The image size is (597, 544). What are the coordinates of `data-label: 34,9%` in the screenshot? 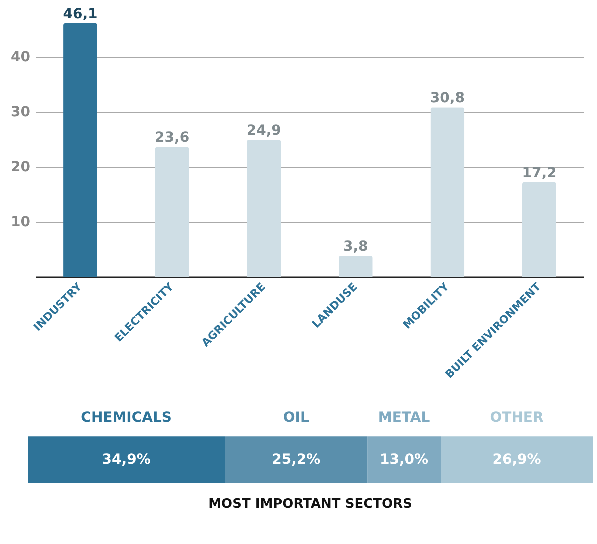 It's located at (126, 460).